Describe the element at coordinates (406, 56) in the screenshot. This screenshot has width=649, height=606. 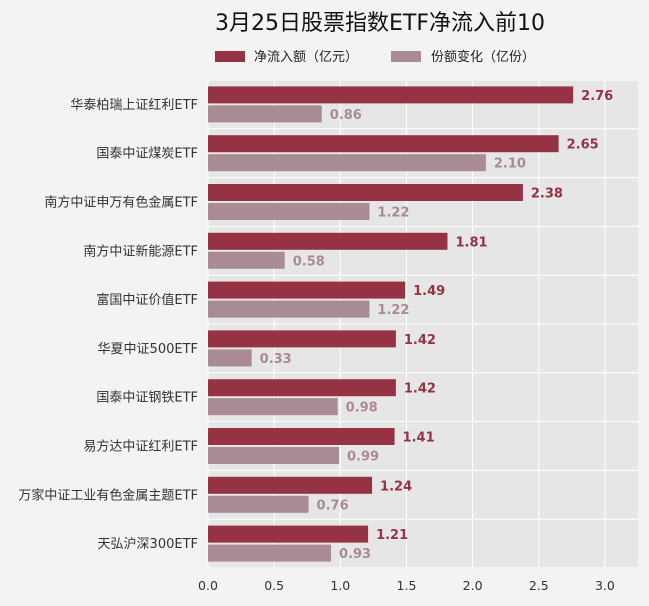
I see `legend-swatch-share-change` at that location.